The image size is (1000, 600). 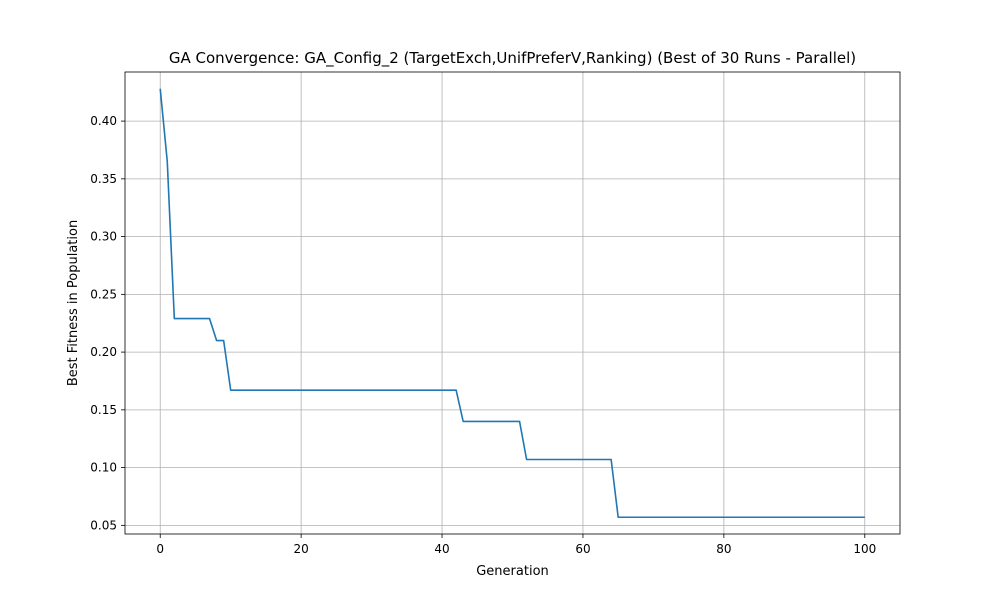 What do you see at coordinates (103, 294) in the screenshot?
I see `y-tick-label: 0.25` at bounding box center [103, 294].